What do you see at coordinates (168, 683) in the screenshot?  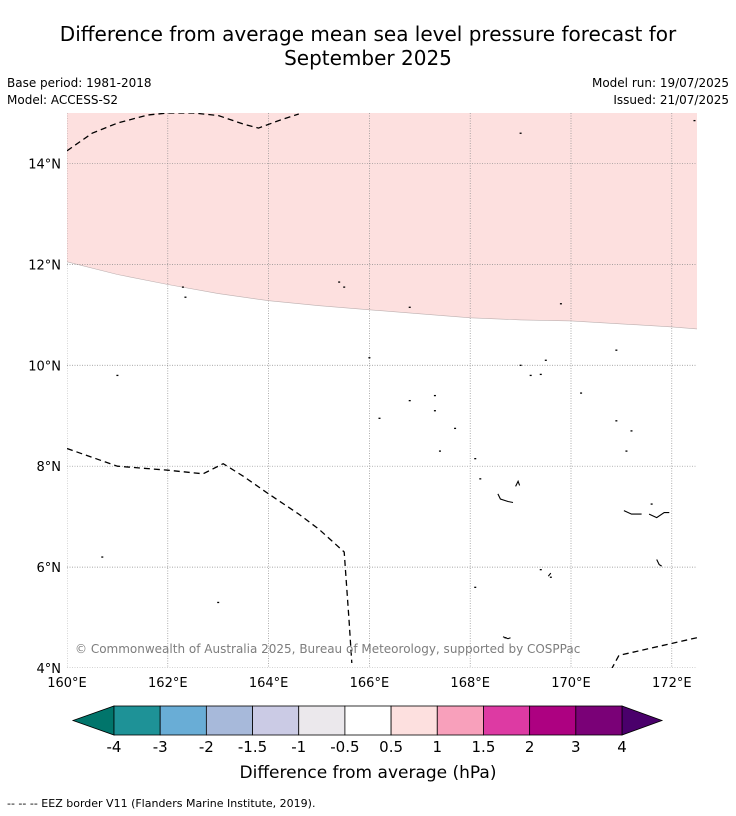 I see `lon-tick-label: 162°E` at bounding box center [168, 683].